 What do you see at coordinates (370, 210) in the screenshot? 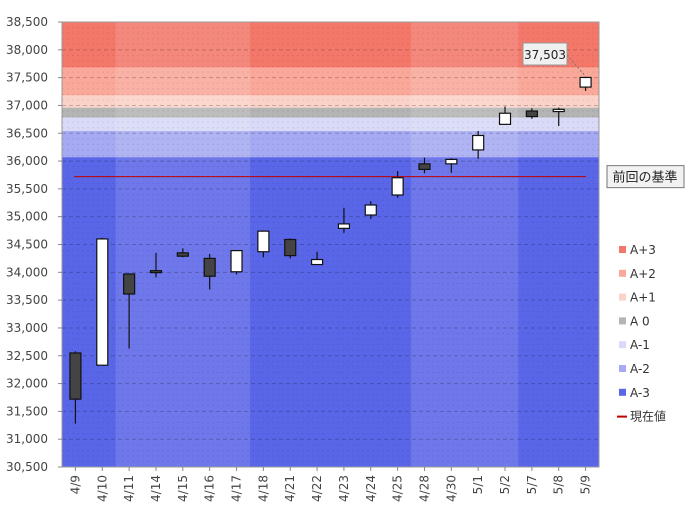
I see `candle-body-4/24` at bounding box center [370, 210].